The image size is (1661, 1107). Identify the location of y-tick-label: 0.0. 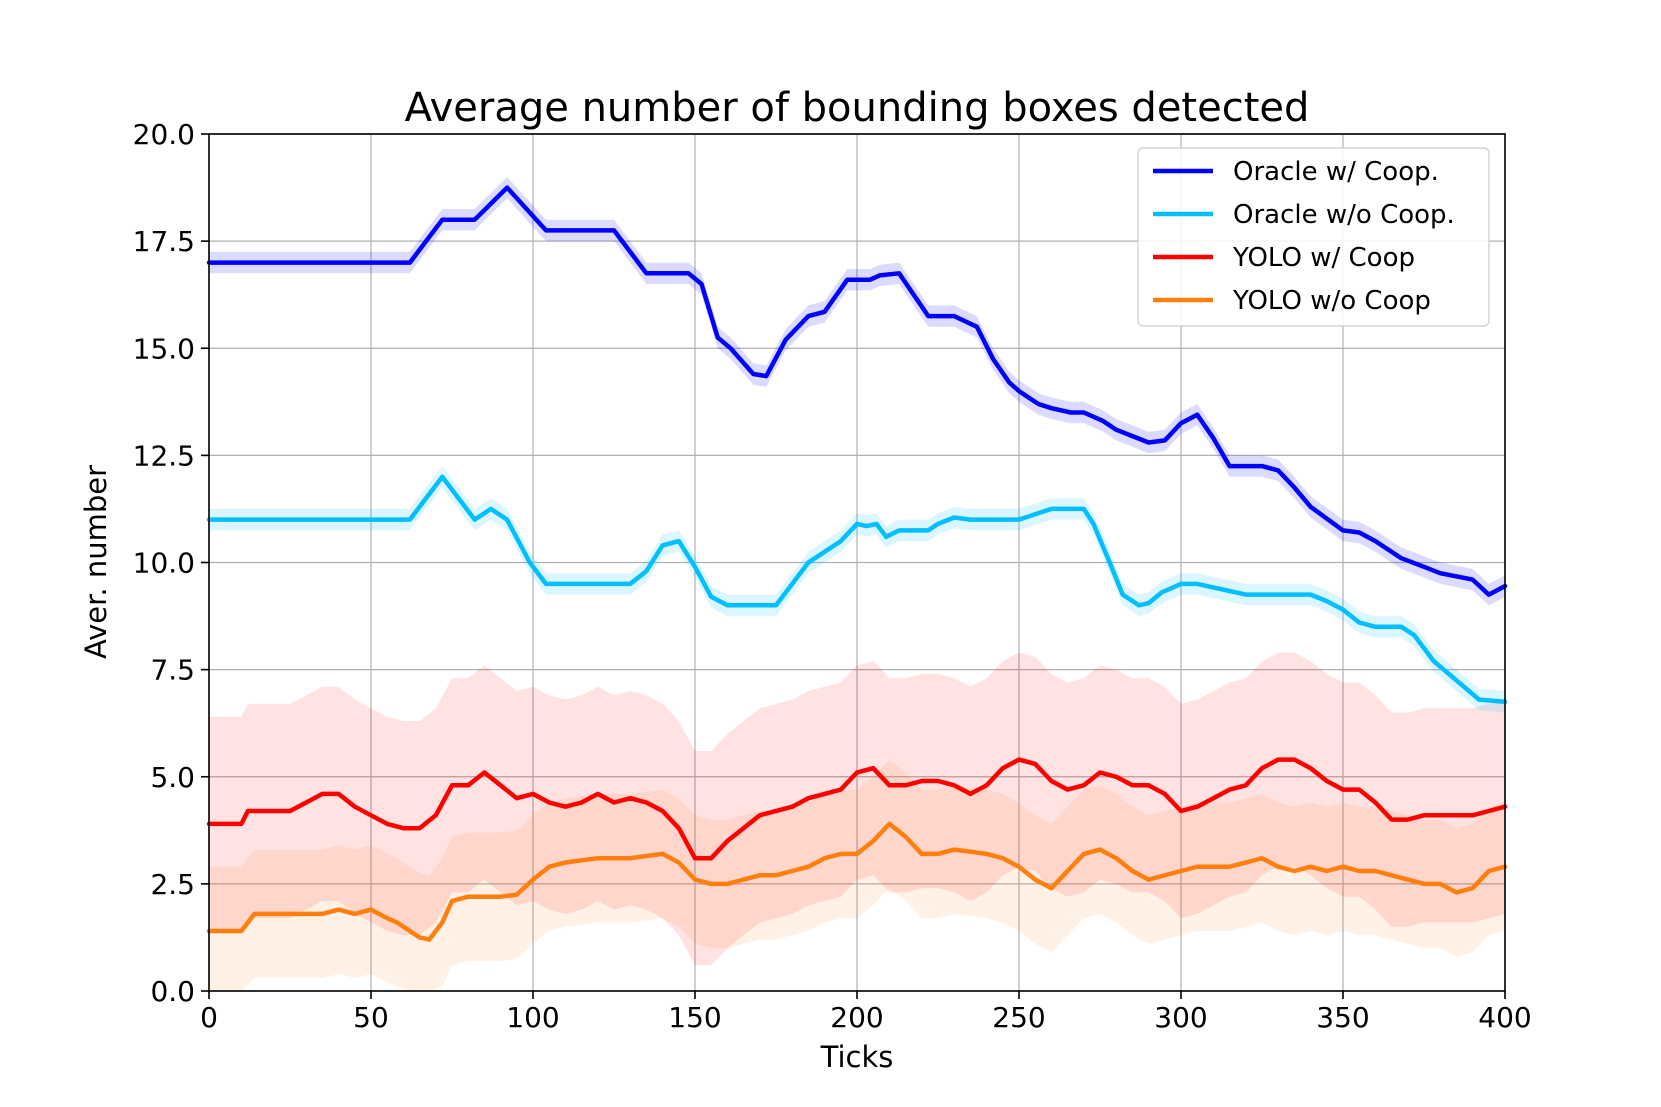
(172, 991).